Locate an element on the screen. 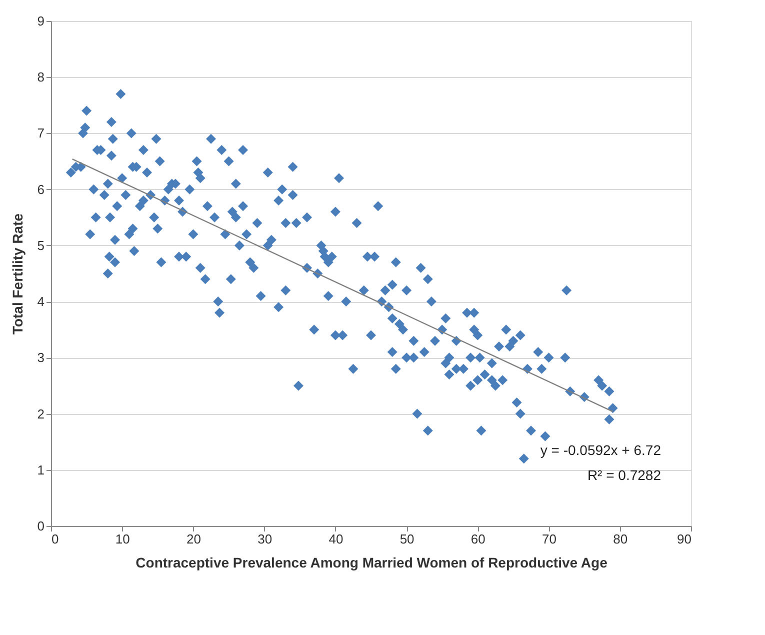 This screenshot has height=635, width=765. x-tick-label: 80 is located at coordinates (620, 539).